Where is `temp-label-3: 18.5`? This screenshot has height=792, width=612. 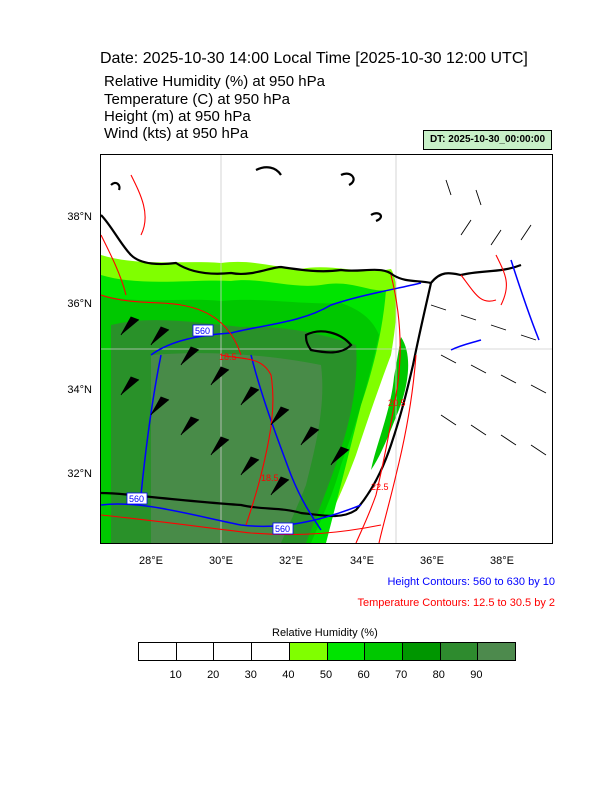
temp-label-3: 18.5 is located at coordinates (270, 478).